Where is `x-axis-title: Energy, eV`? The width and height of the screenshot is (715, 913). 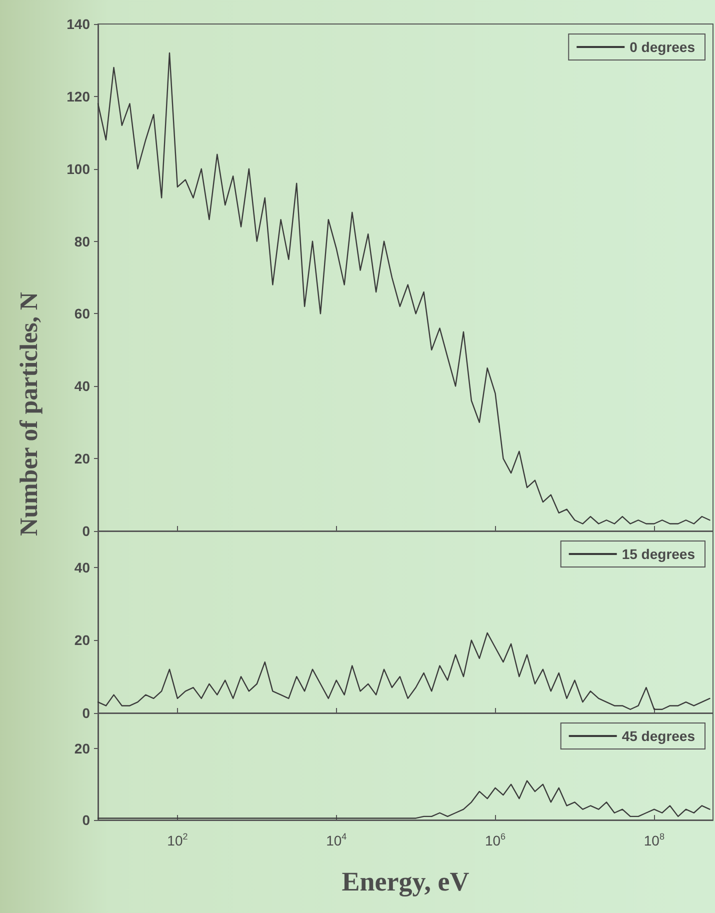 x-axis-title: Energy, eV is located at coordinates (406, 881).